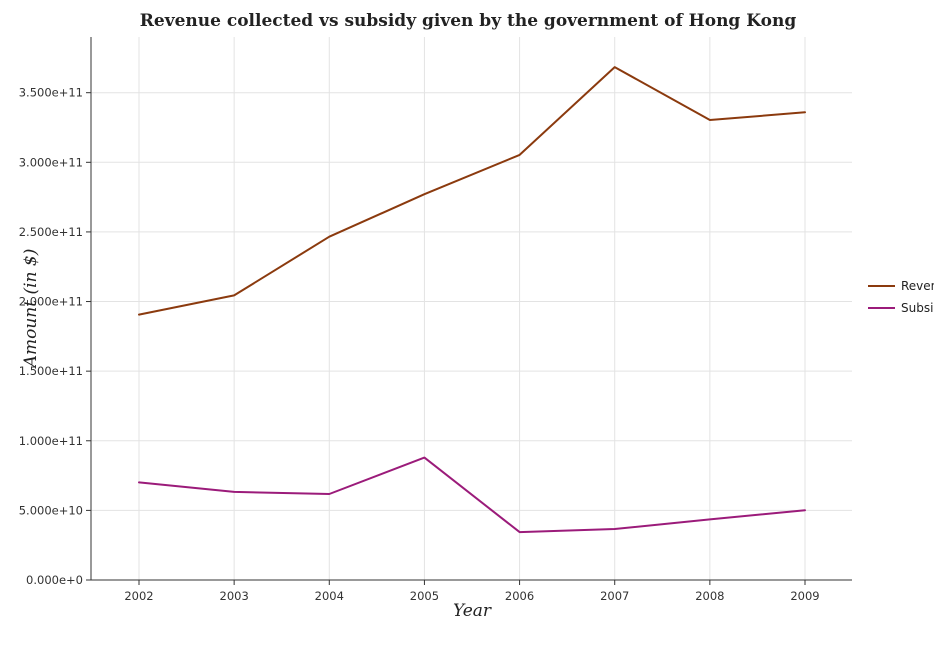 This screenshot has height=650, width=934. What do you see at coordinates (472, 611) in the screenshot?
I see `x-axis-title: Year` at bounding box center [472, 611].